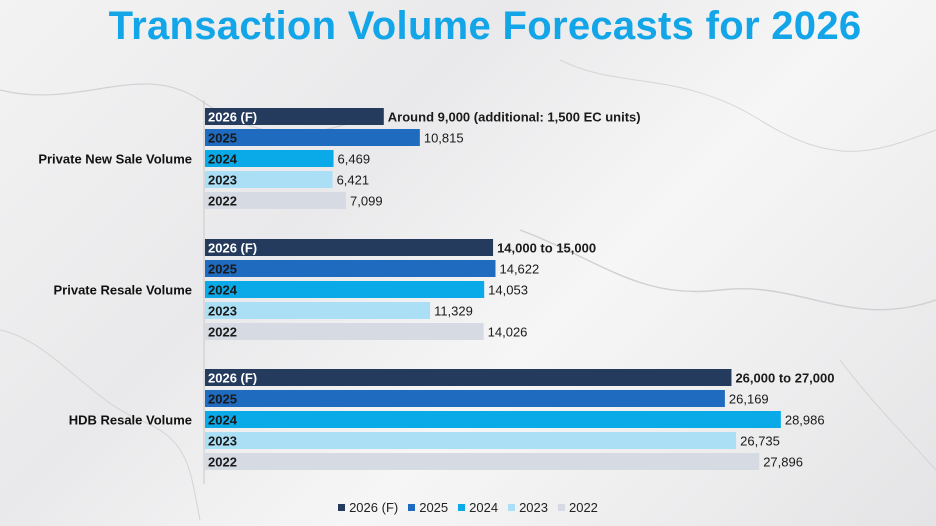 The image size is (936, 526). What do you see at coordinates (269, 179) in the screenshot?
I see `bar-private-new-sale-volume-2023` at bounding box center [269, 179].